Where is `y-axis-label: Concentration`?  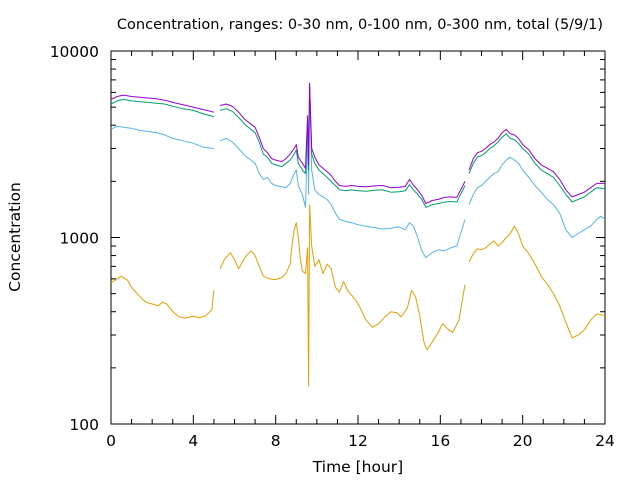 y-axis-label: Concentration is located at coordinates (15, 237).